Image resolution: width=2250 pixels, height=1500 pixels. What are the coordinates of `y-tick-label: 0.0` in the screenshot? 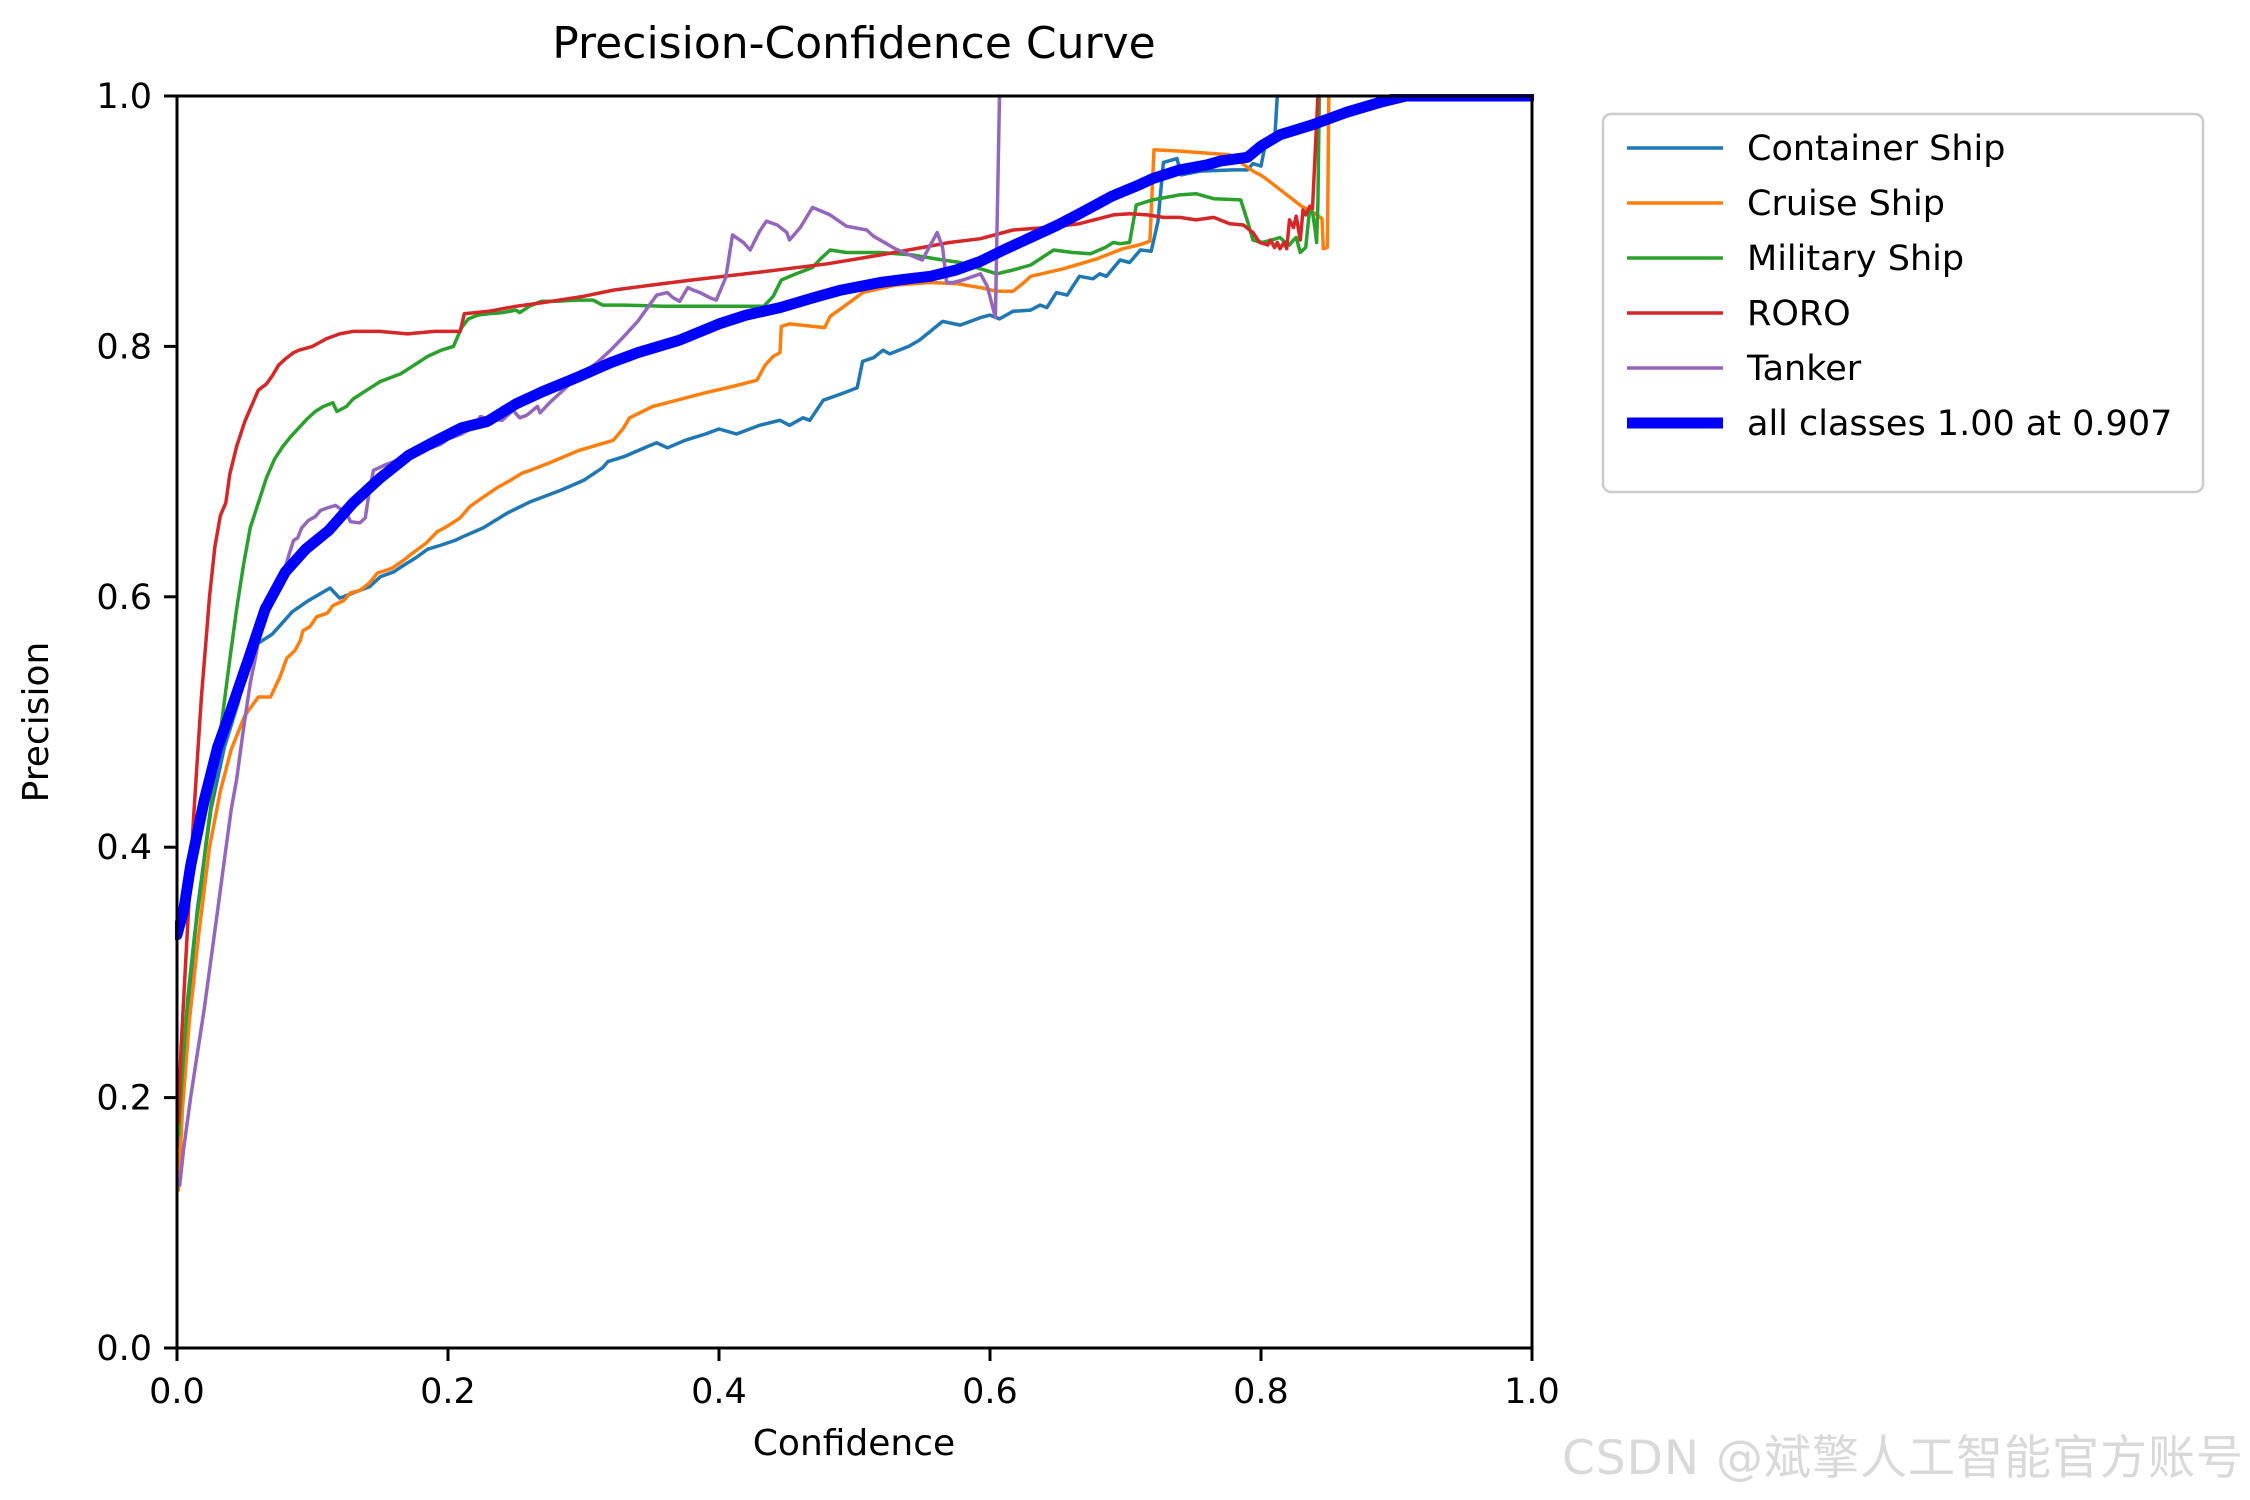 It's located at (124, 1349).